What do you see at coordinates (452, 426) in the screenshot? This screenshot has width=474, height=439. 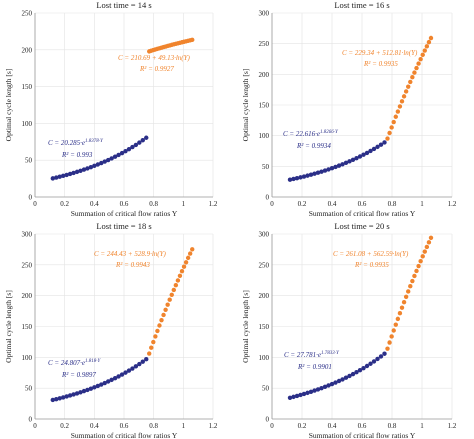 I see `x-tick-label: 1.2` at bounding box center [452, 426].